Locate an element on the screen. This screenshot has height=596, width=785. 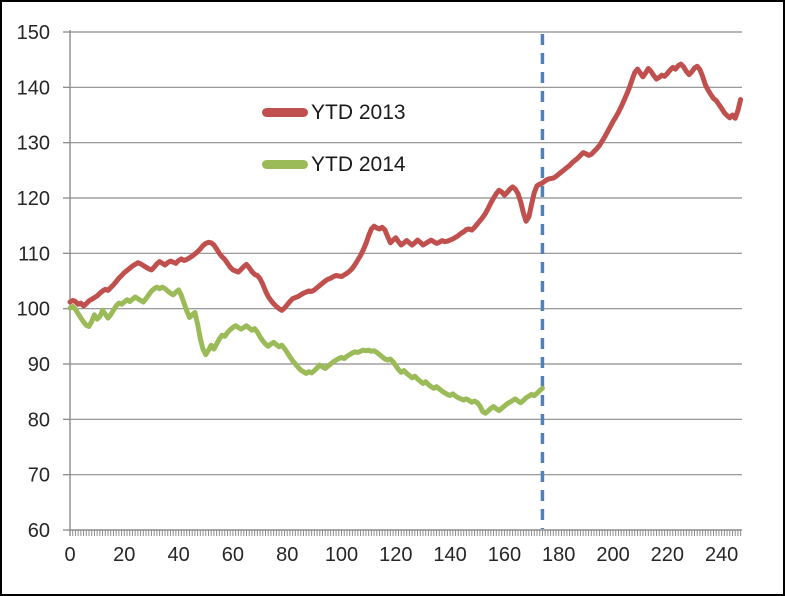
x-axis-label: 220 is located at coordinates (667, 555).